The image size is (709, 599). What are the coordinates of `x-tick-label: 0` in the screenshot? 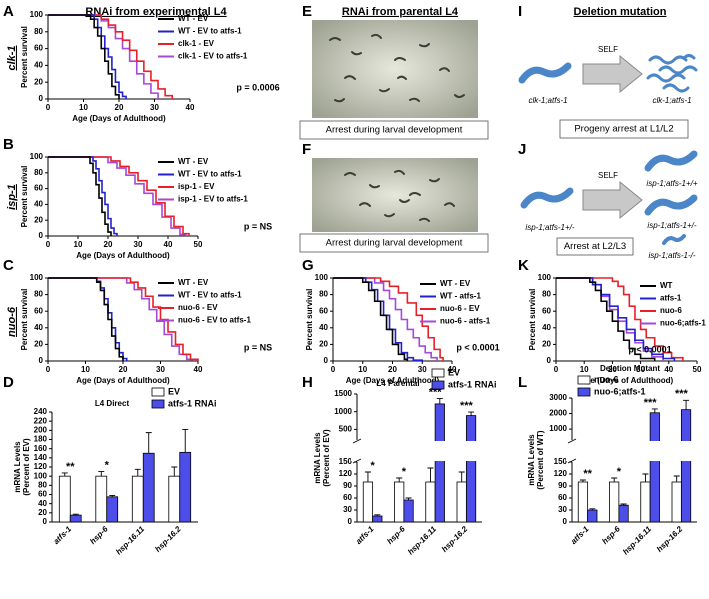 It's located at (556, 369).